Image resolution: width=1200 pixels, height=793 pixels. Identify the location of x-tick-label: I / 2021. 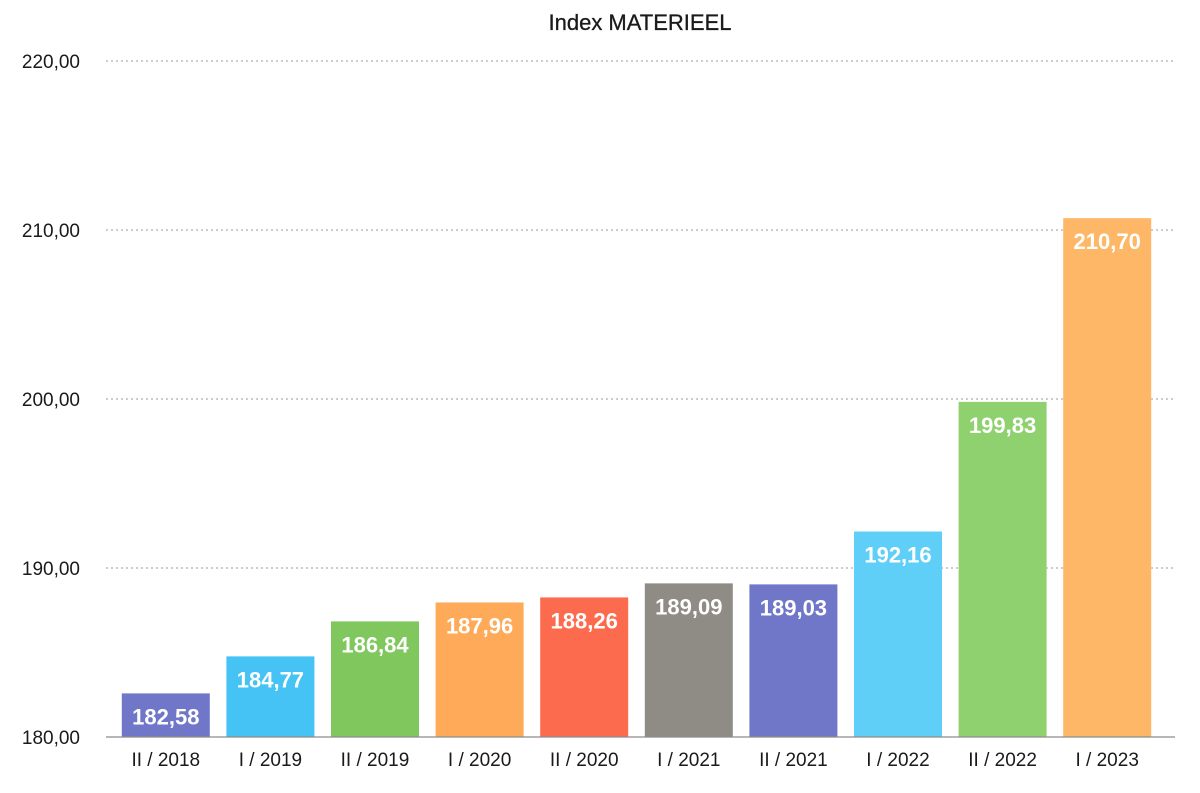
(688, 760).